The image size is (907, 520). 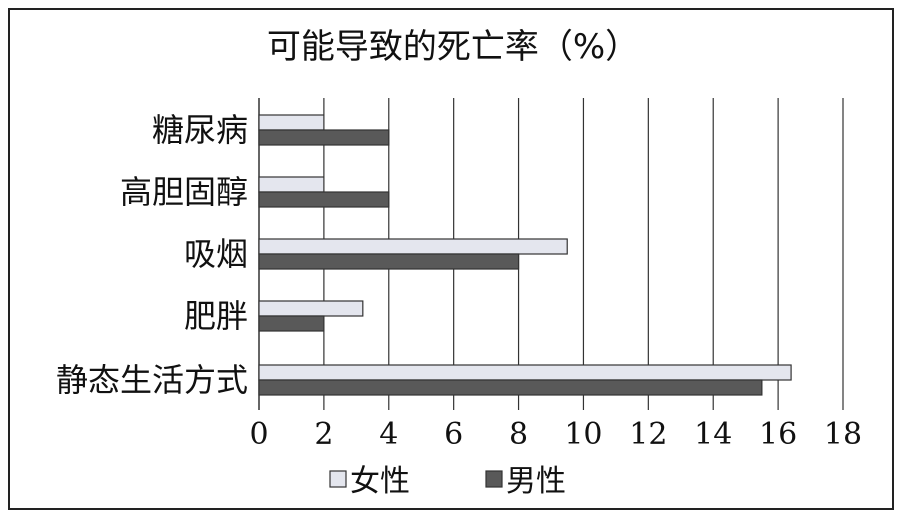 I want to click on tick-label: 10, so click(x=583, y=434).